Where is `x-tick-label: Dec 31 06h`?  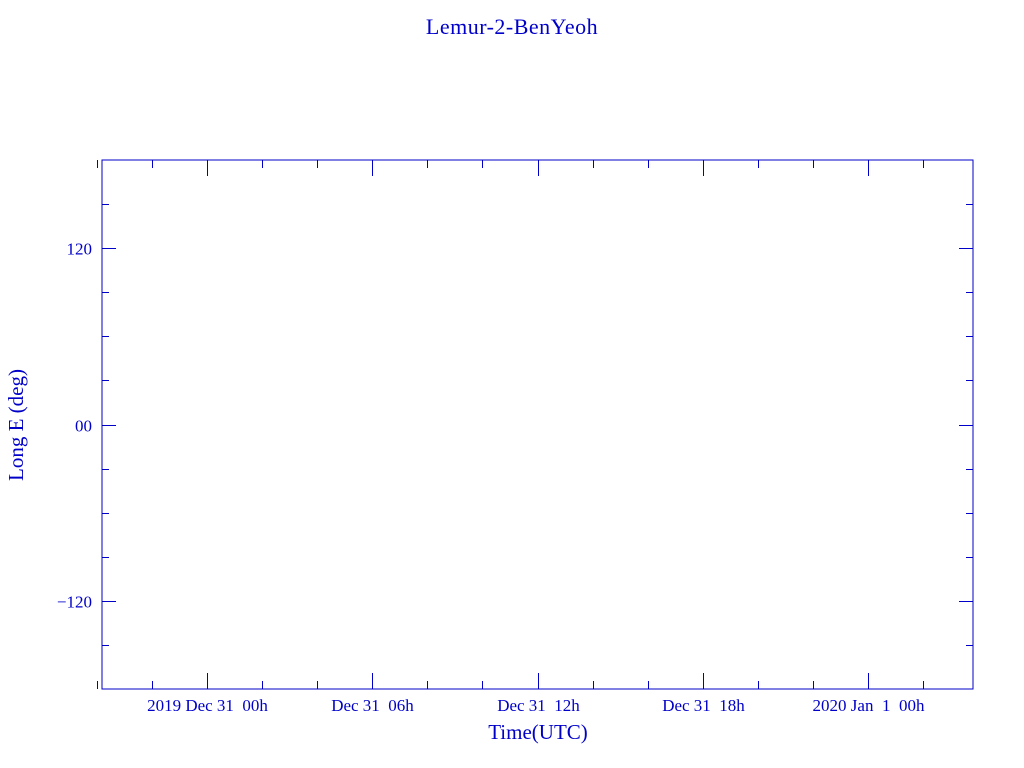 x-tick-label: Dec 31 06h is located at coordinates (372, 705).